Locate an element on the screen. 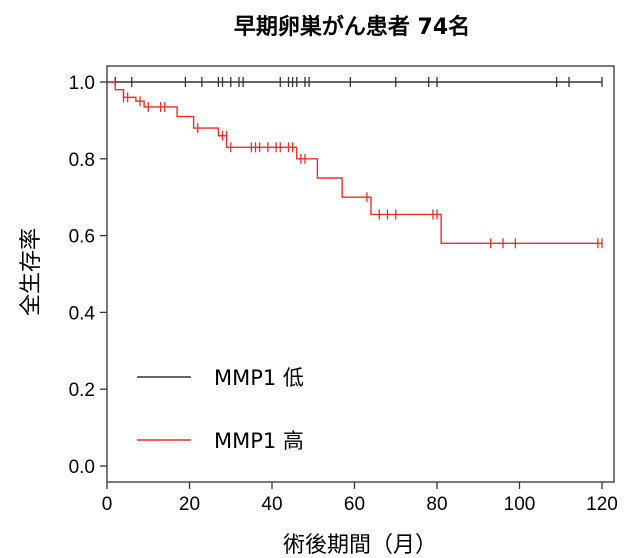  x-tick-label-6: 120 is located at coordinates (602, 504).